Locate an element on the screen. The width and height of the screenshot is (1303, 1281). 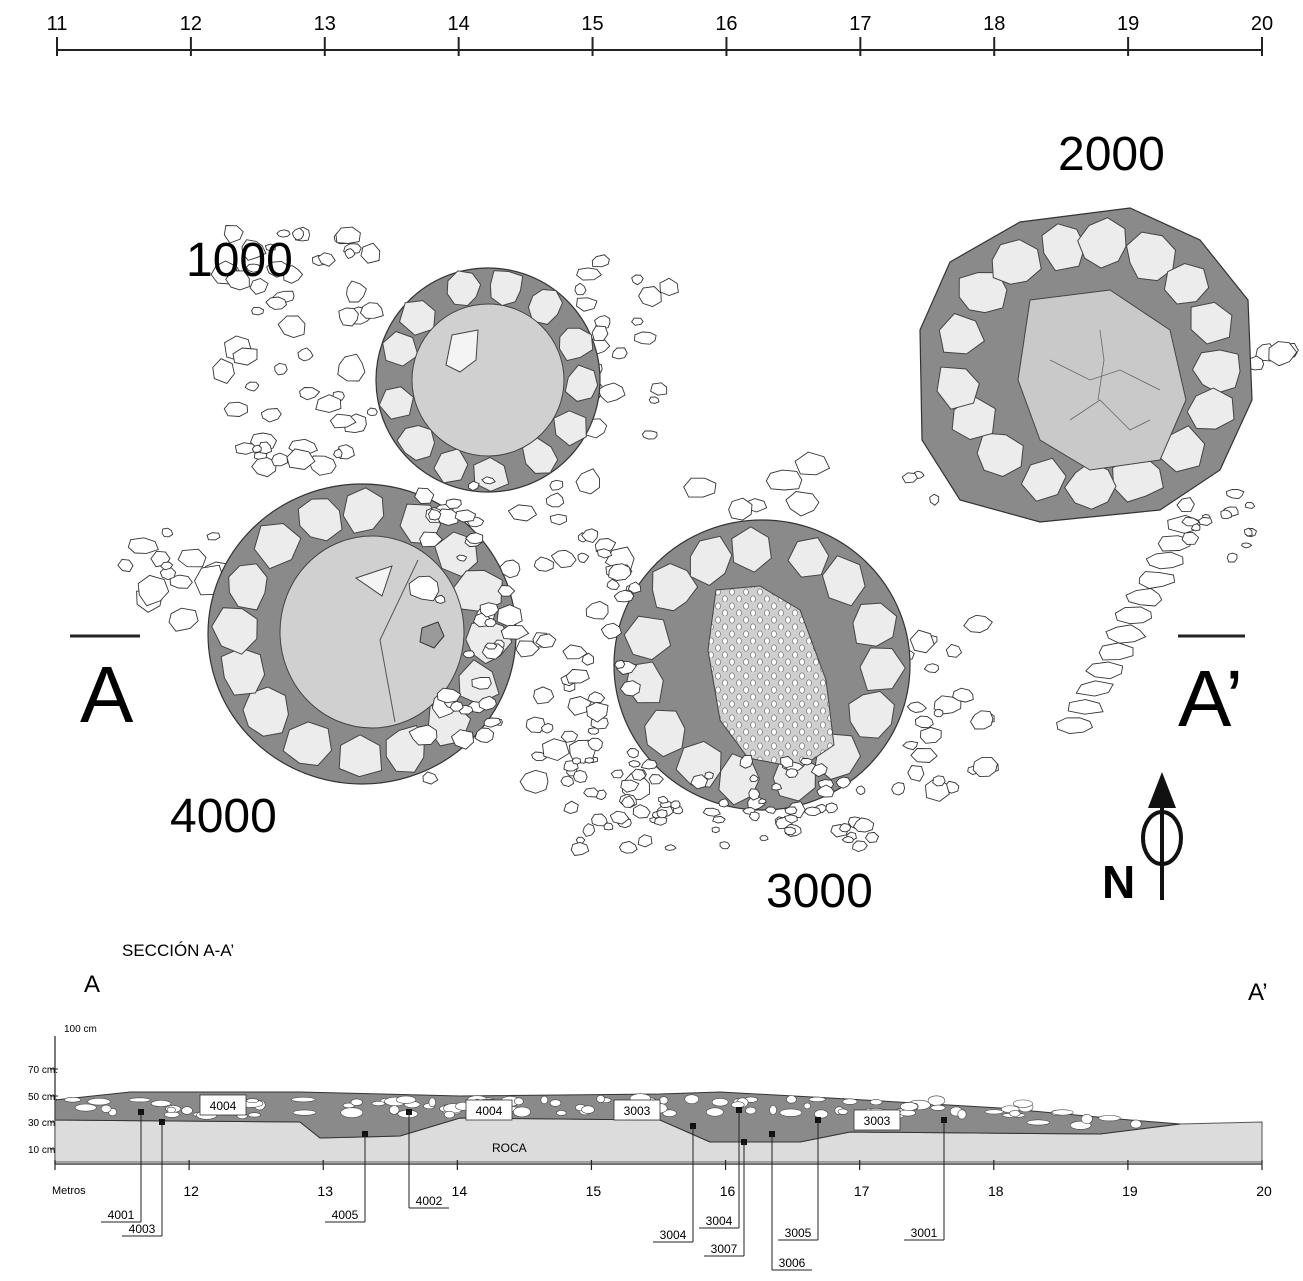
callout-label: 4002 is located at coordinates (429, 1201).